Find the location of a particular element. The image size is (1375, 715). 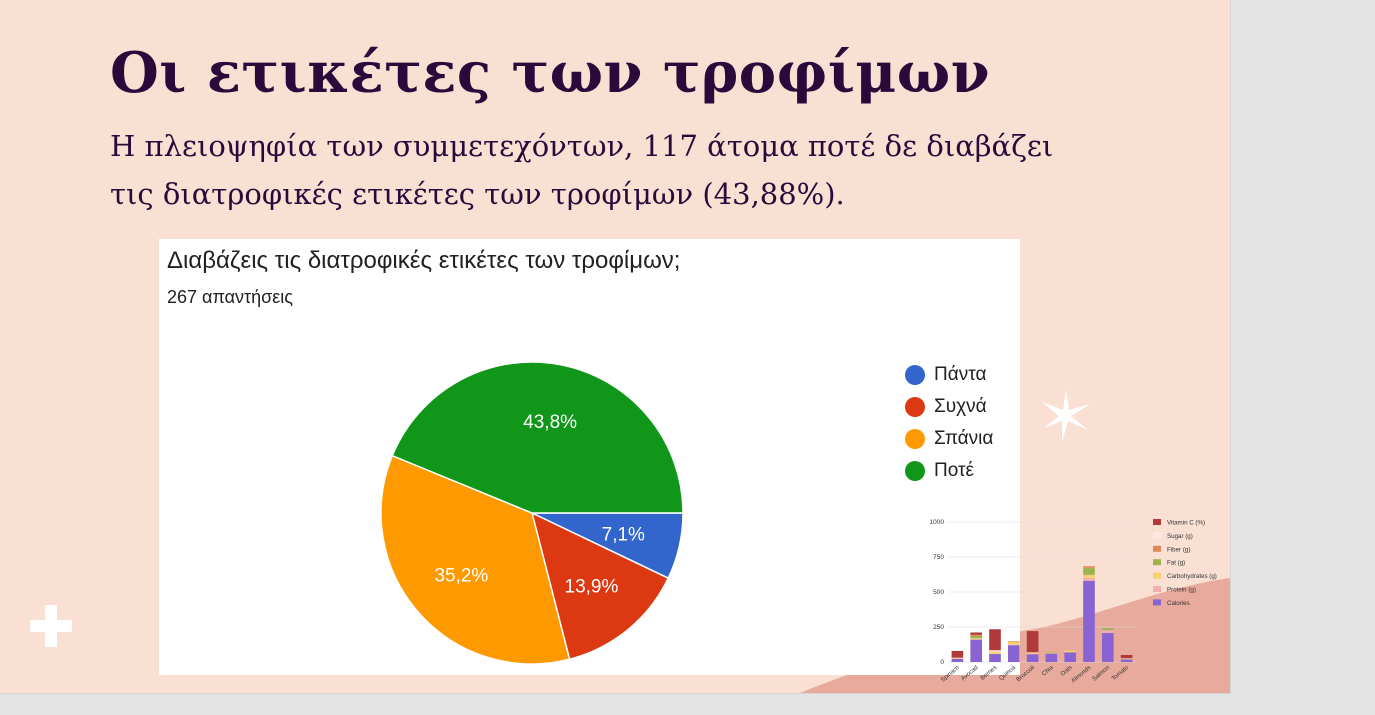

legend-item-never: Ποτέ is located at coordinates (949, 471).